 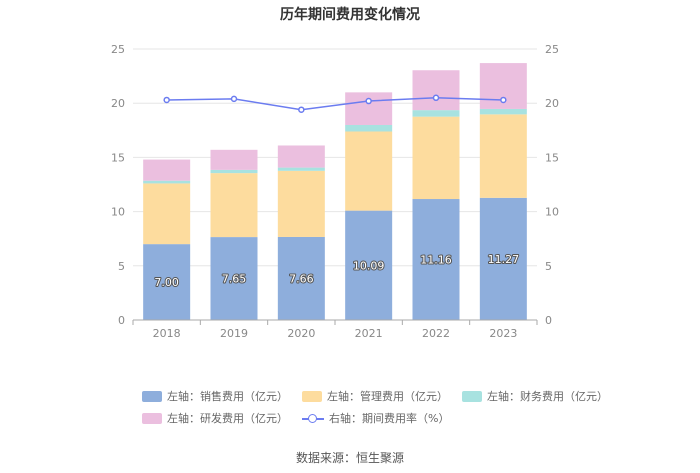 I want to click on bar-value-label: 7.00, so click(x=166, y=282).